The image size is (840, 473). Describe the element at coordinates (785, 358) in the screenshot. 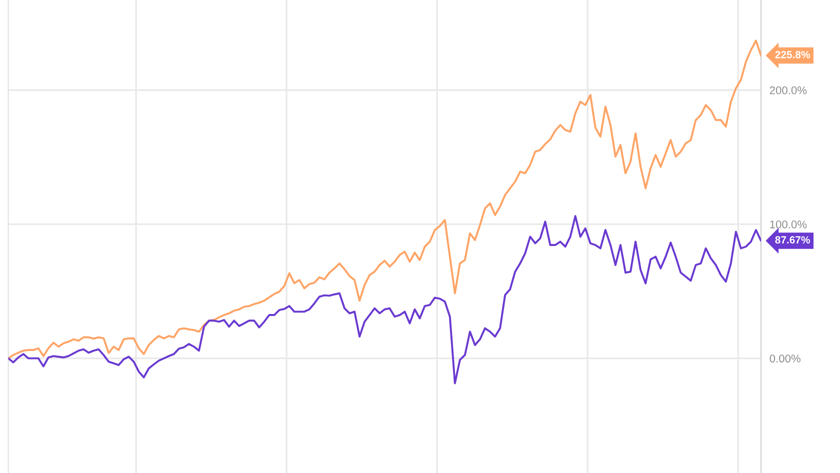

I see `y-tick-label: 0.00%` at that location.